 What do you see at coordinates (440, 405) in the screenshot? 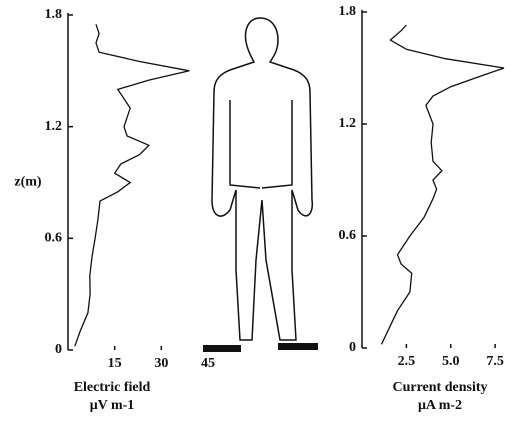
I see `x-axis-label: μA m-2` at bounding box center [440, 405].